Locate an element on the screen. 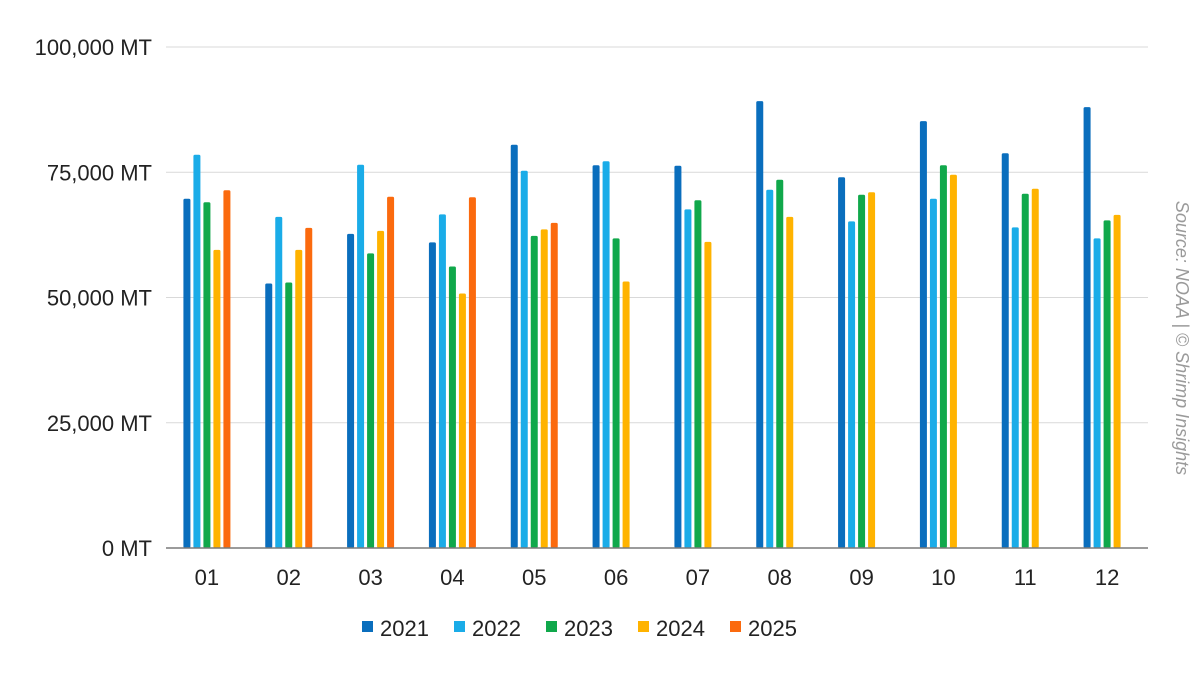 The image size is (1200, 675). y-tick-label: 50,000 MT is located at coordinates (99, 298).